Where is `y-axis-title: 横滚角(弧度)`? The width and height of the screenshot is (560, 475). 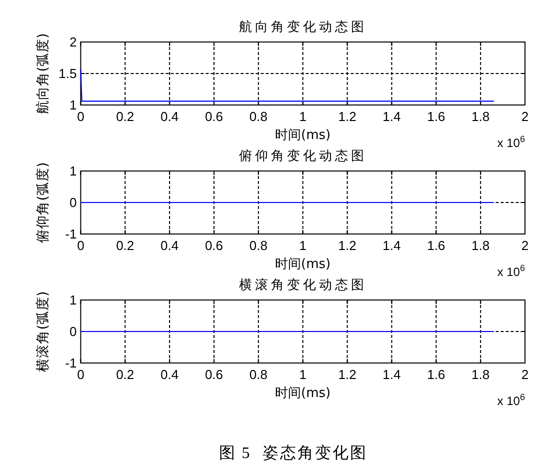
y-axis-title: 横滚角(弧度) is located at coordinates (43, 331).